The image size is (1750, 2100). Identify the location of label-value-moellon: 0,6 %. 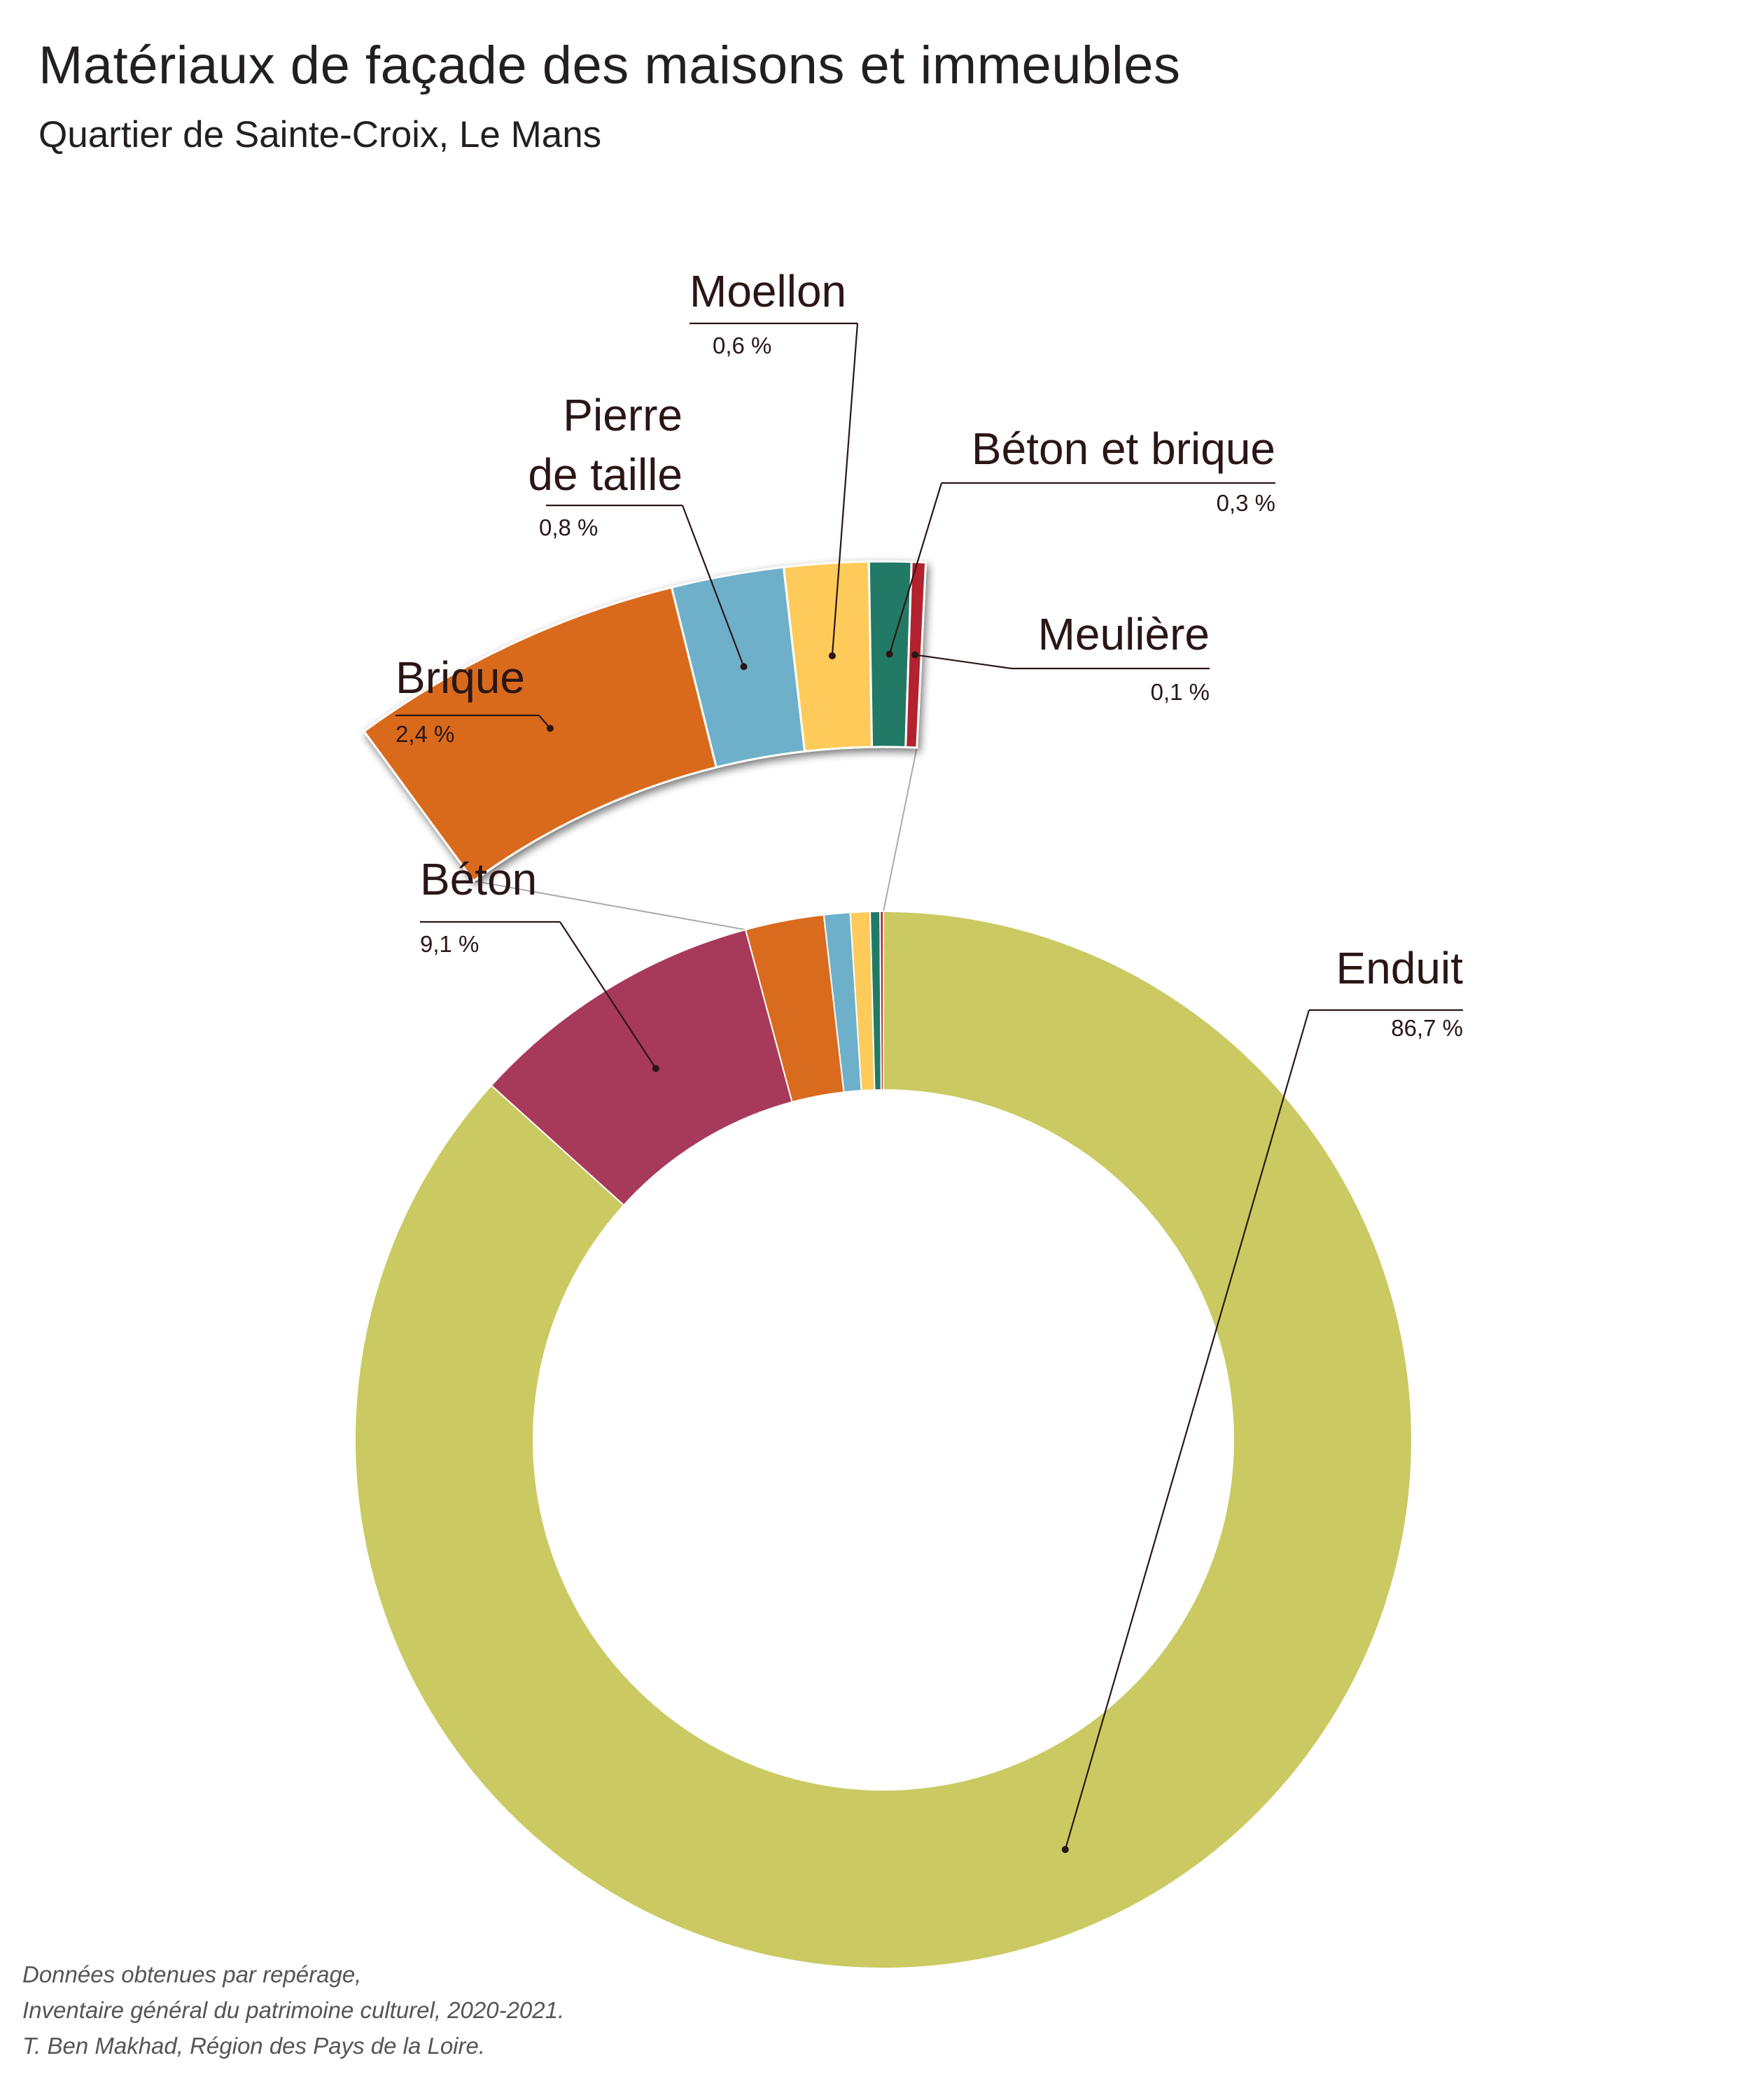
(742, 345).